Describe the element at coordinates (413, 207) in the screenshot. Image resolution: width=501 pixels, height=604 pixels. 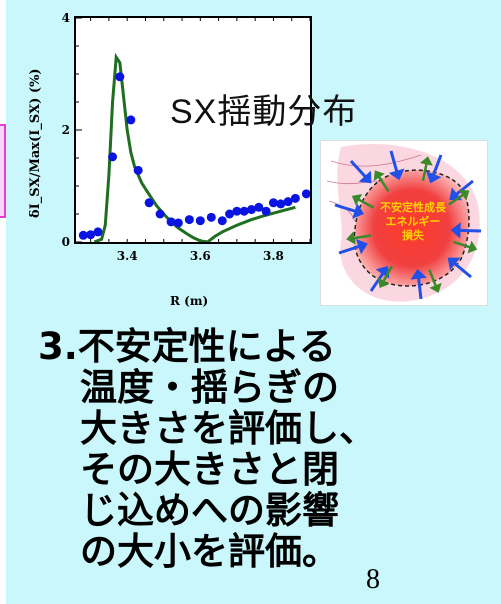
I see `inset-label-line: 不安定性成長` at that location.